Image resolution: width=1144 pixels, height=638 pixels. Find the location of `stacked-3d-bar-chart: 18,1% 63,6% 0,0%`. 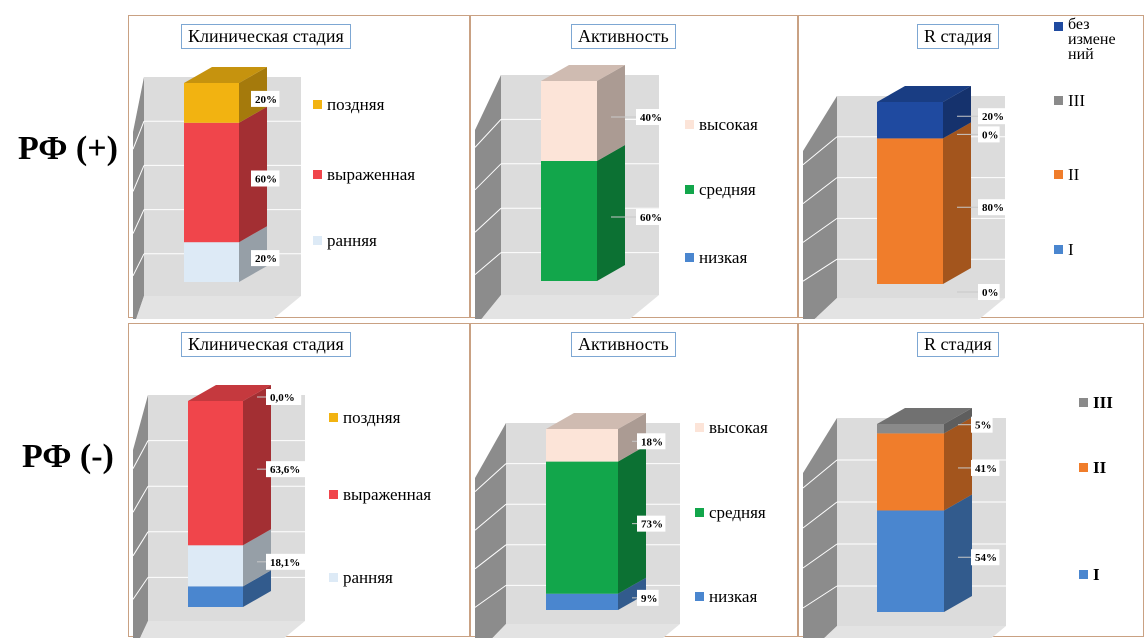

stacked-3d-bar-chart: 18,1% 63,6% 0,0% is located at coordinates (220, 511).